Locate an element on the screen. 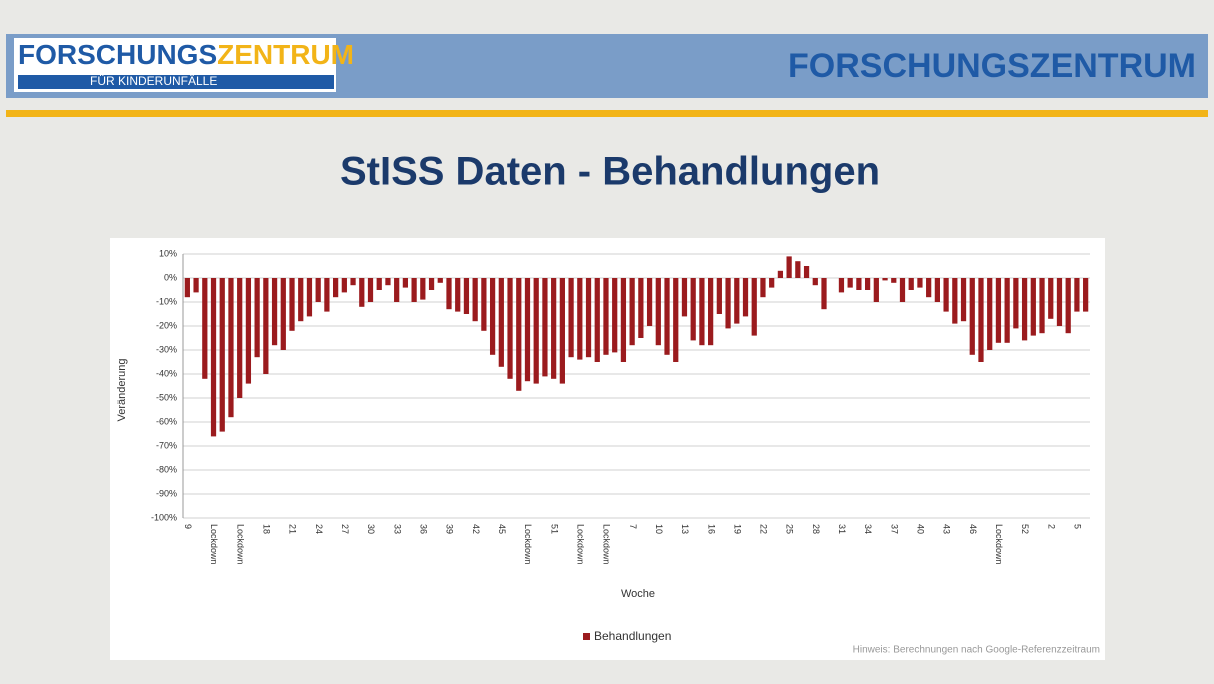  y-tick-label: -80% is located at coordinates (166, 469).